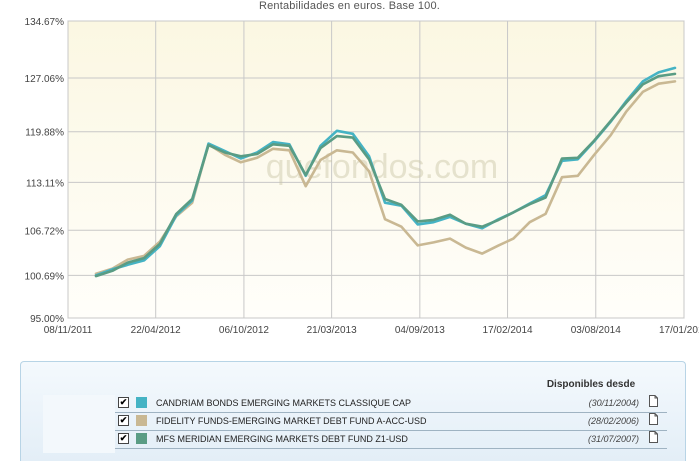 Image resolution: width=699 pixels, height=462 pixels. I want to click on y-tick-label: 119.88%, so click(44, 133).